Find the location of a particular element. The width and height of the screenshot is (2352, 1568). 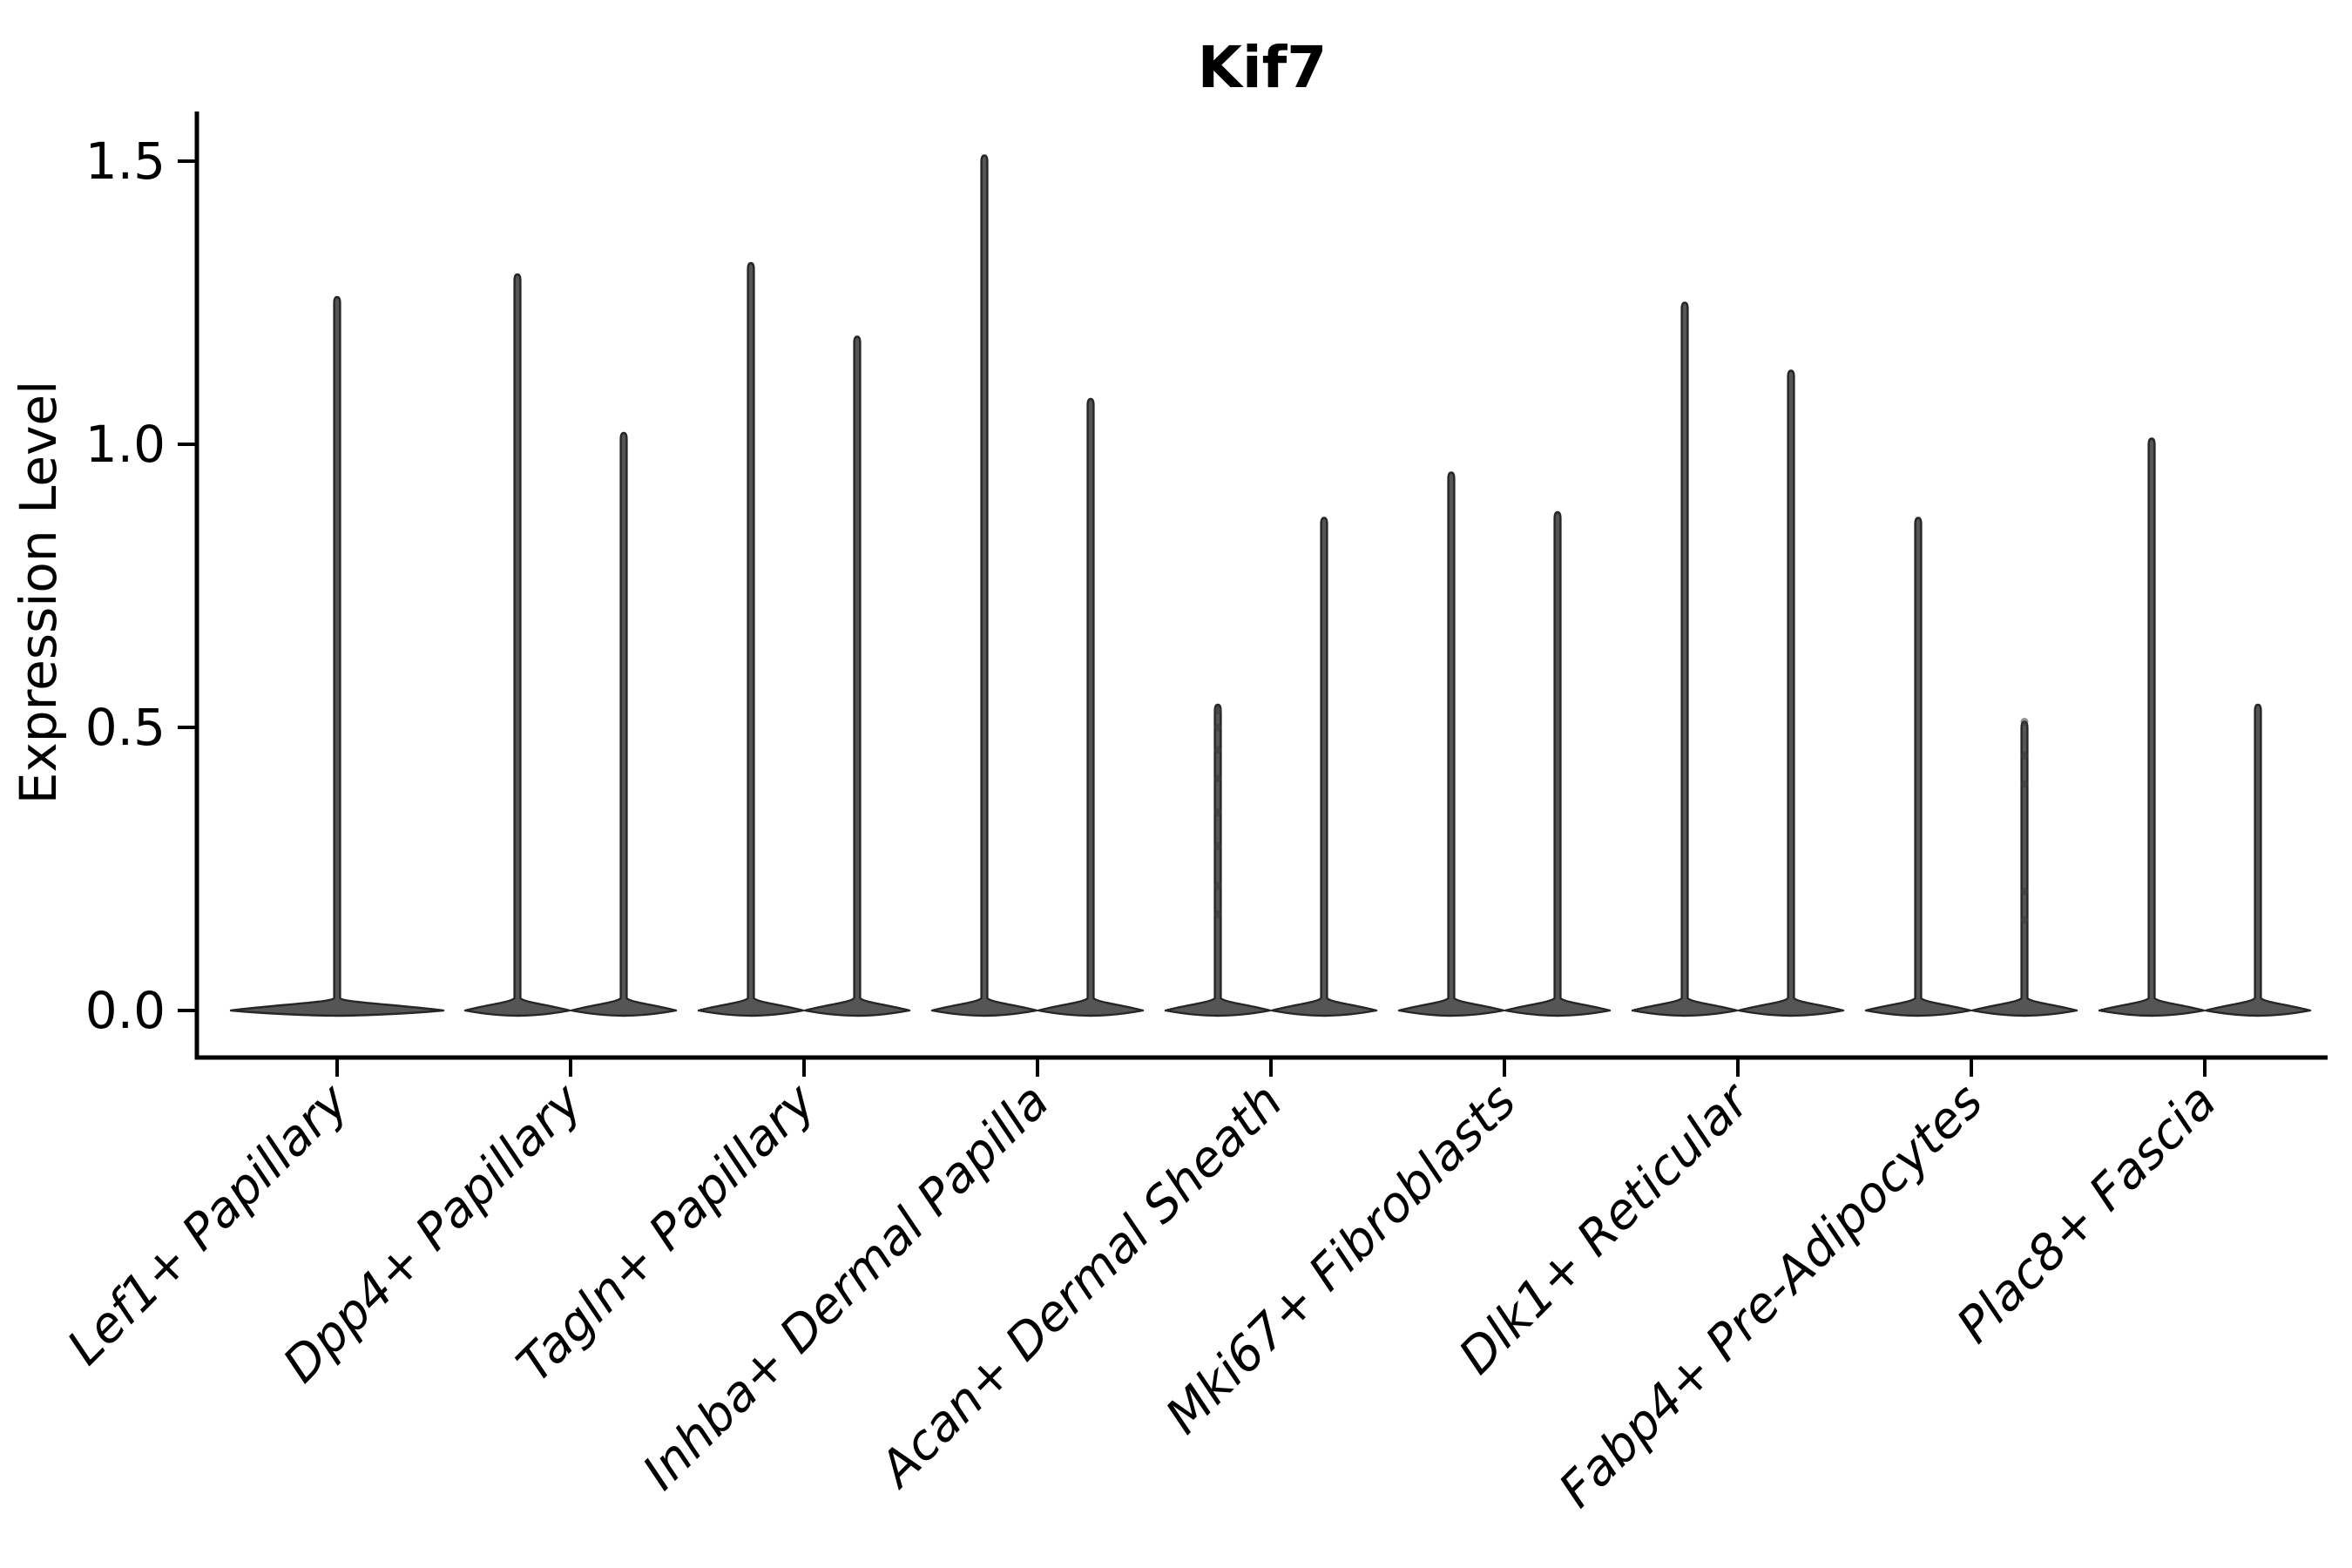

y-tick-label: 0.5 is located at coordinates (125, 727).